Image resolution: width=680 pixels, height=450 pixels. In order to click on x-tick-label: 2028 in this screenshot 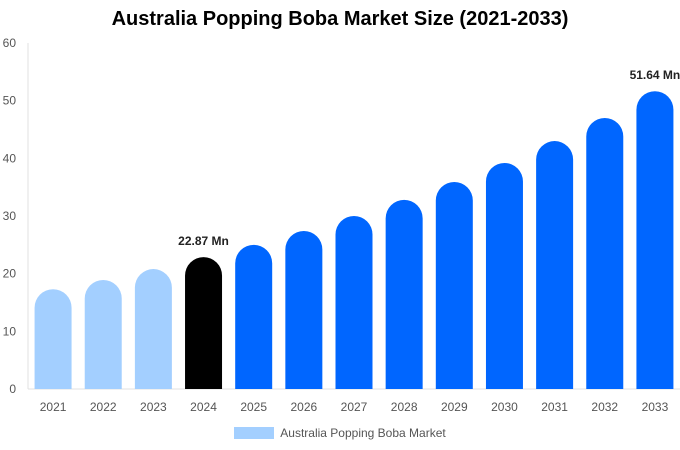, I will do `click(404, 407)`.